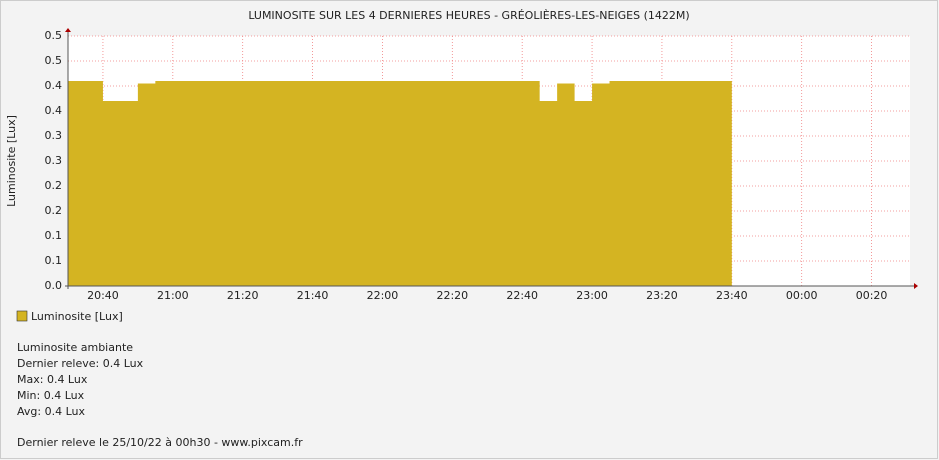 The width and height of the screenshot is (939, 460). Describe the element at coordinates (802, 295) in the screenshot. I see `x-tick-label: 00:00` at that location.